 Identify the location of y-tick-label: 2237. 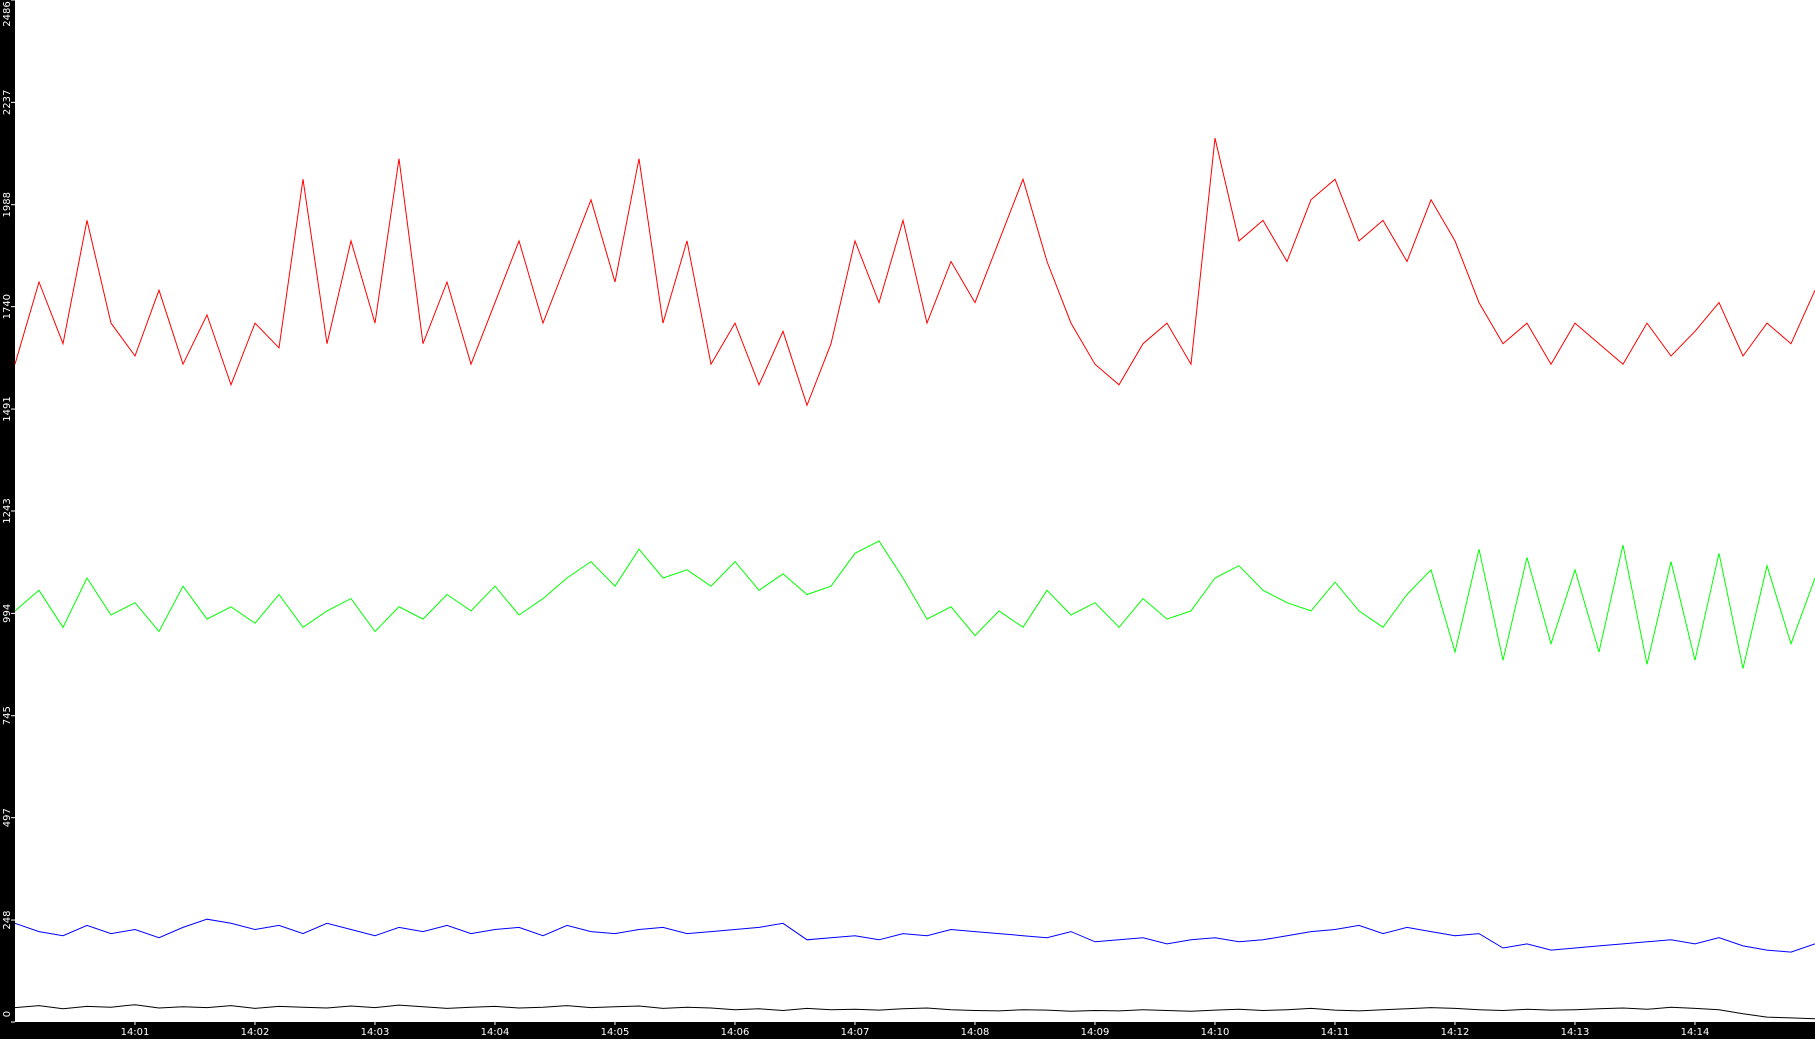
(7, 102).